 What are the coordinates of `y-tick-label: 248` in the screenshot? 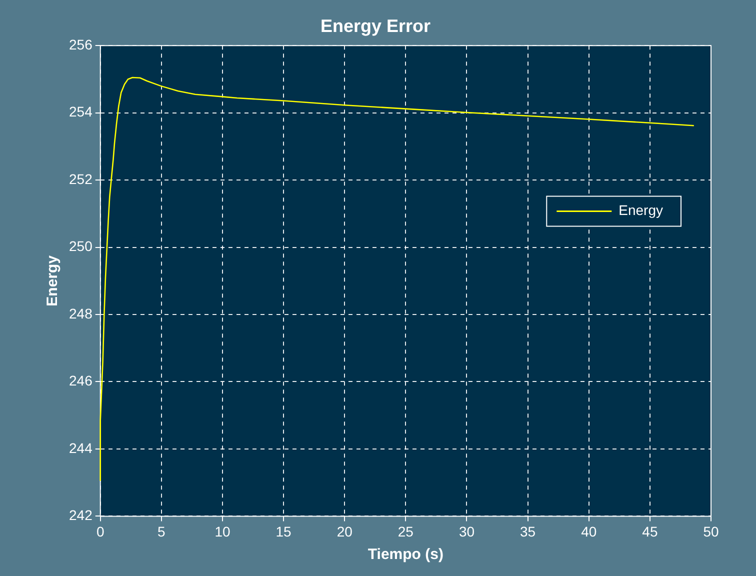 It's located at (81, 313).